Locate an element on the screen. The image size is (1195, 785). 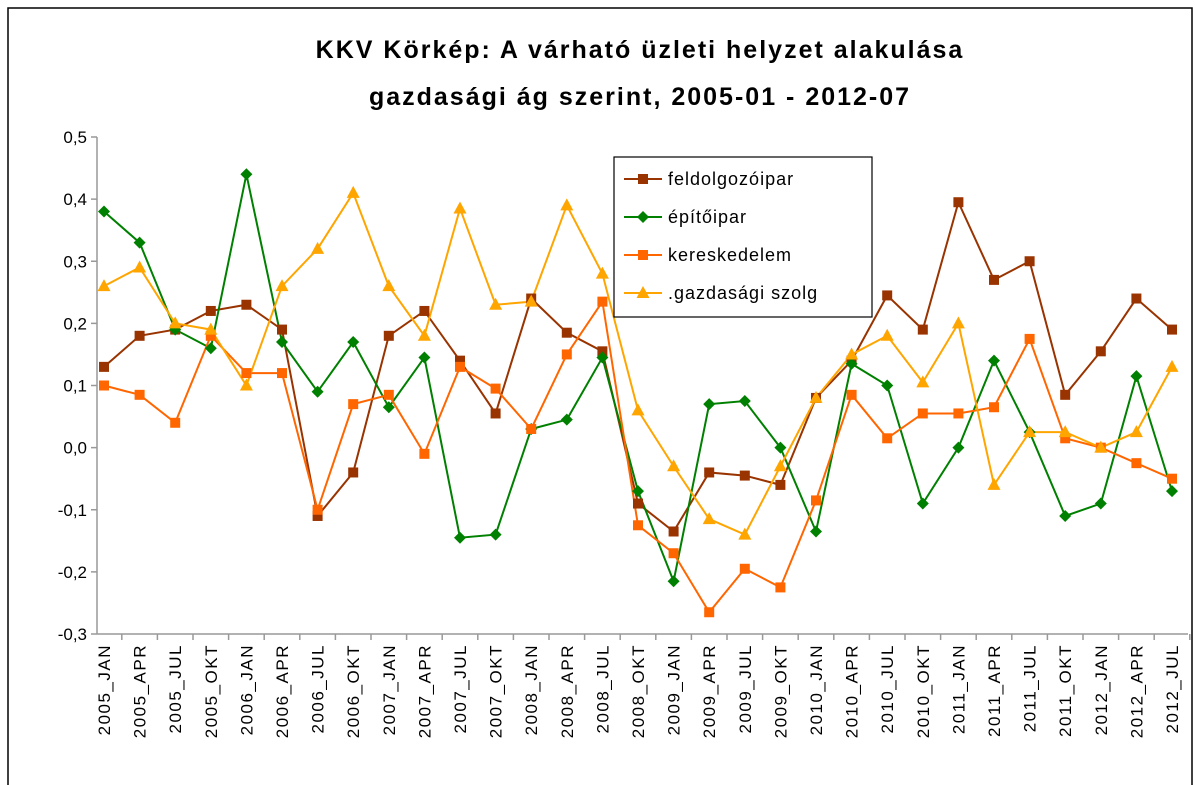
x-tick-label: 2009_JAN is located at coordinates (674, 689).